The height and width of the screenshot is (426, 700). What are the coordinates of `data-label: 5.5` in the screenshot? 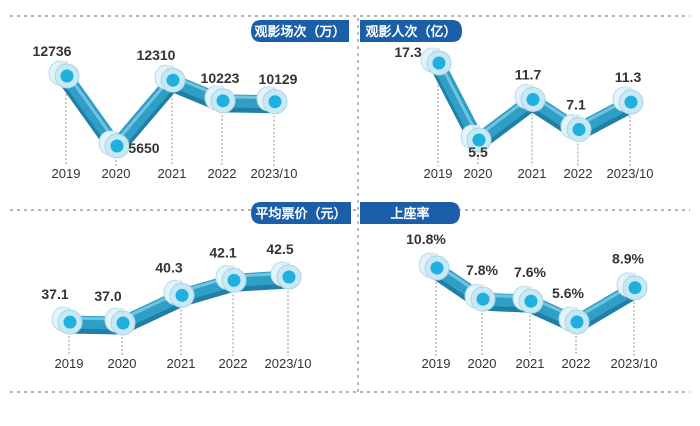 It's located at (478, 152).